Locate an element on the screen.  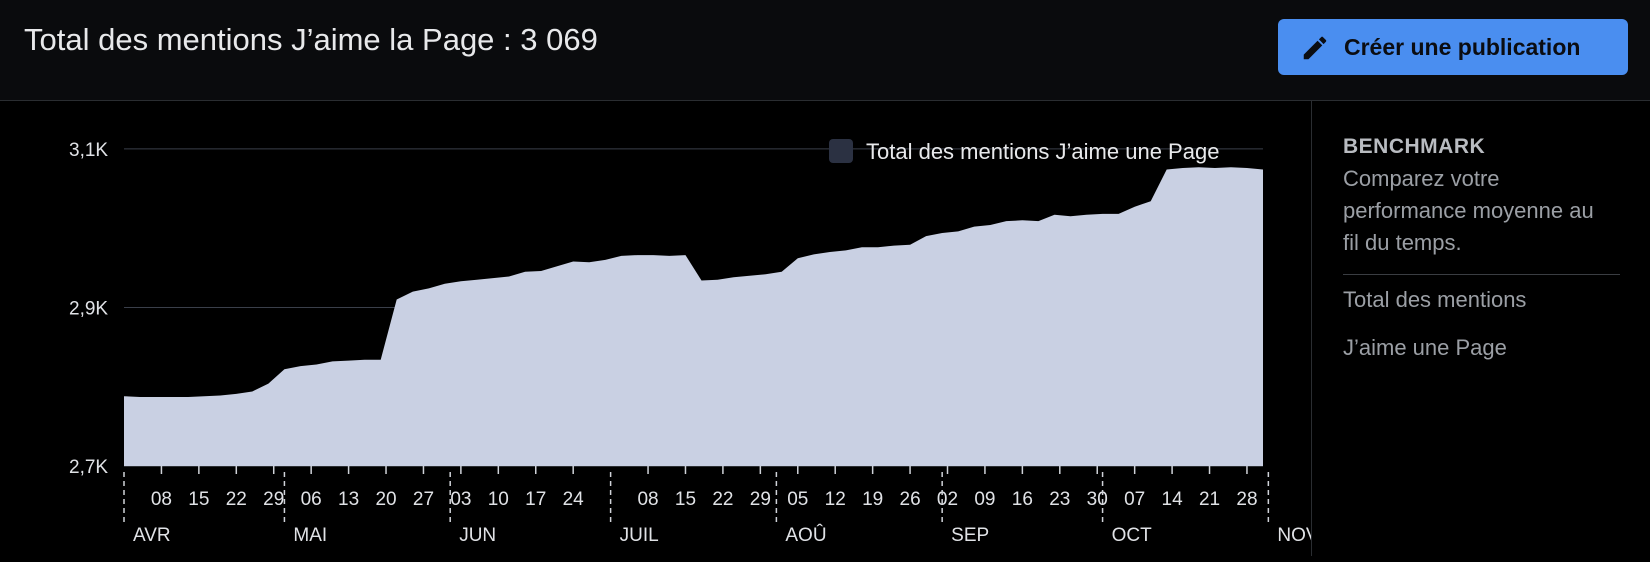
month-label: OCT is located at coordinates (1132, 535).